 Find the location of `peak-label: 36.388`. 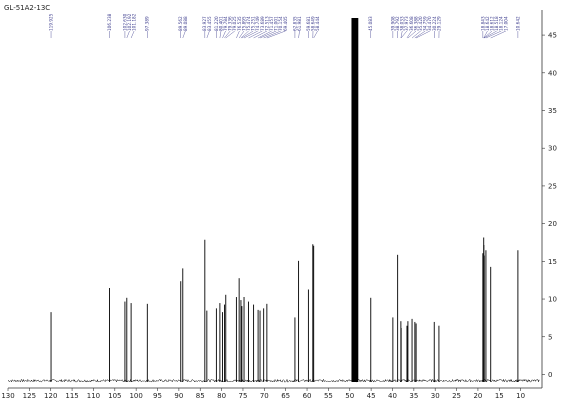

peak-label: 36.388 is located at coordinates (415, 23).